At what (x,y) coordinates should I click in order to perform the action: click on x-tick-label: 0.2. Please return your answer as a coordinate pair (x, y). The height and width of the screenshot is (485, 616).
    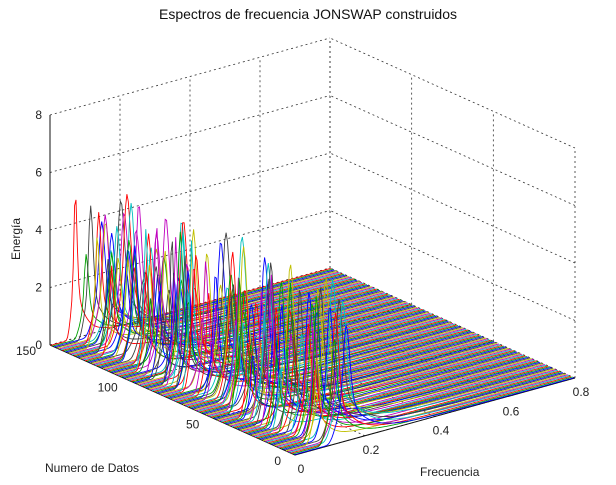
    Looking at the image, I should click on (371, 450).